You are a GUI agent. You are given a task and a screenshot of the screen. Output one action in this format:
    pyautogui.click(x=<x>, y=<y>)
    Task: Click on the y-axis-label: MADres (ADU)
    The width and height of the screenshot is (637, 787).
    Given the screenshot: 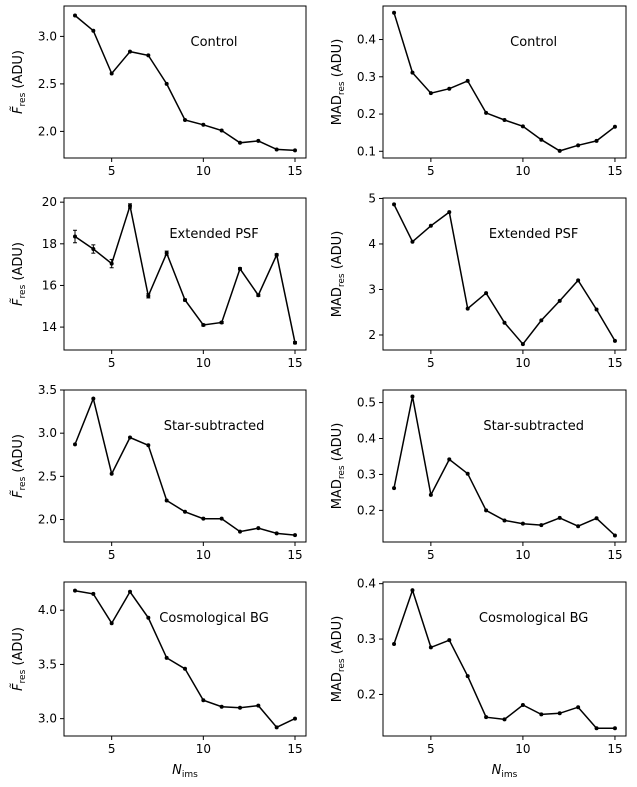 What is the action you would take?
    pyautogui.click(x=338, y=659)
    